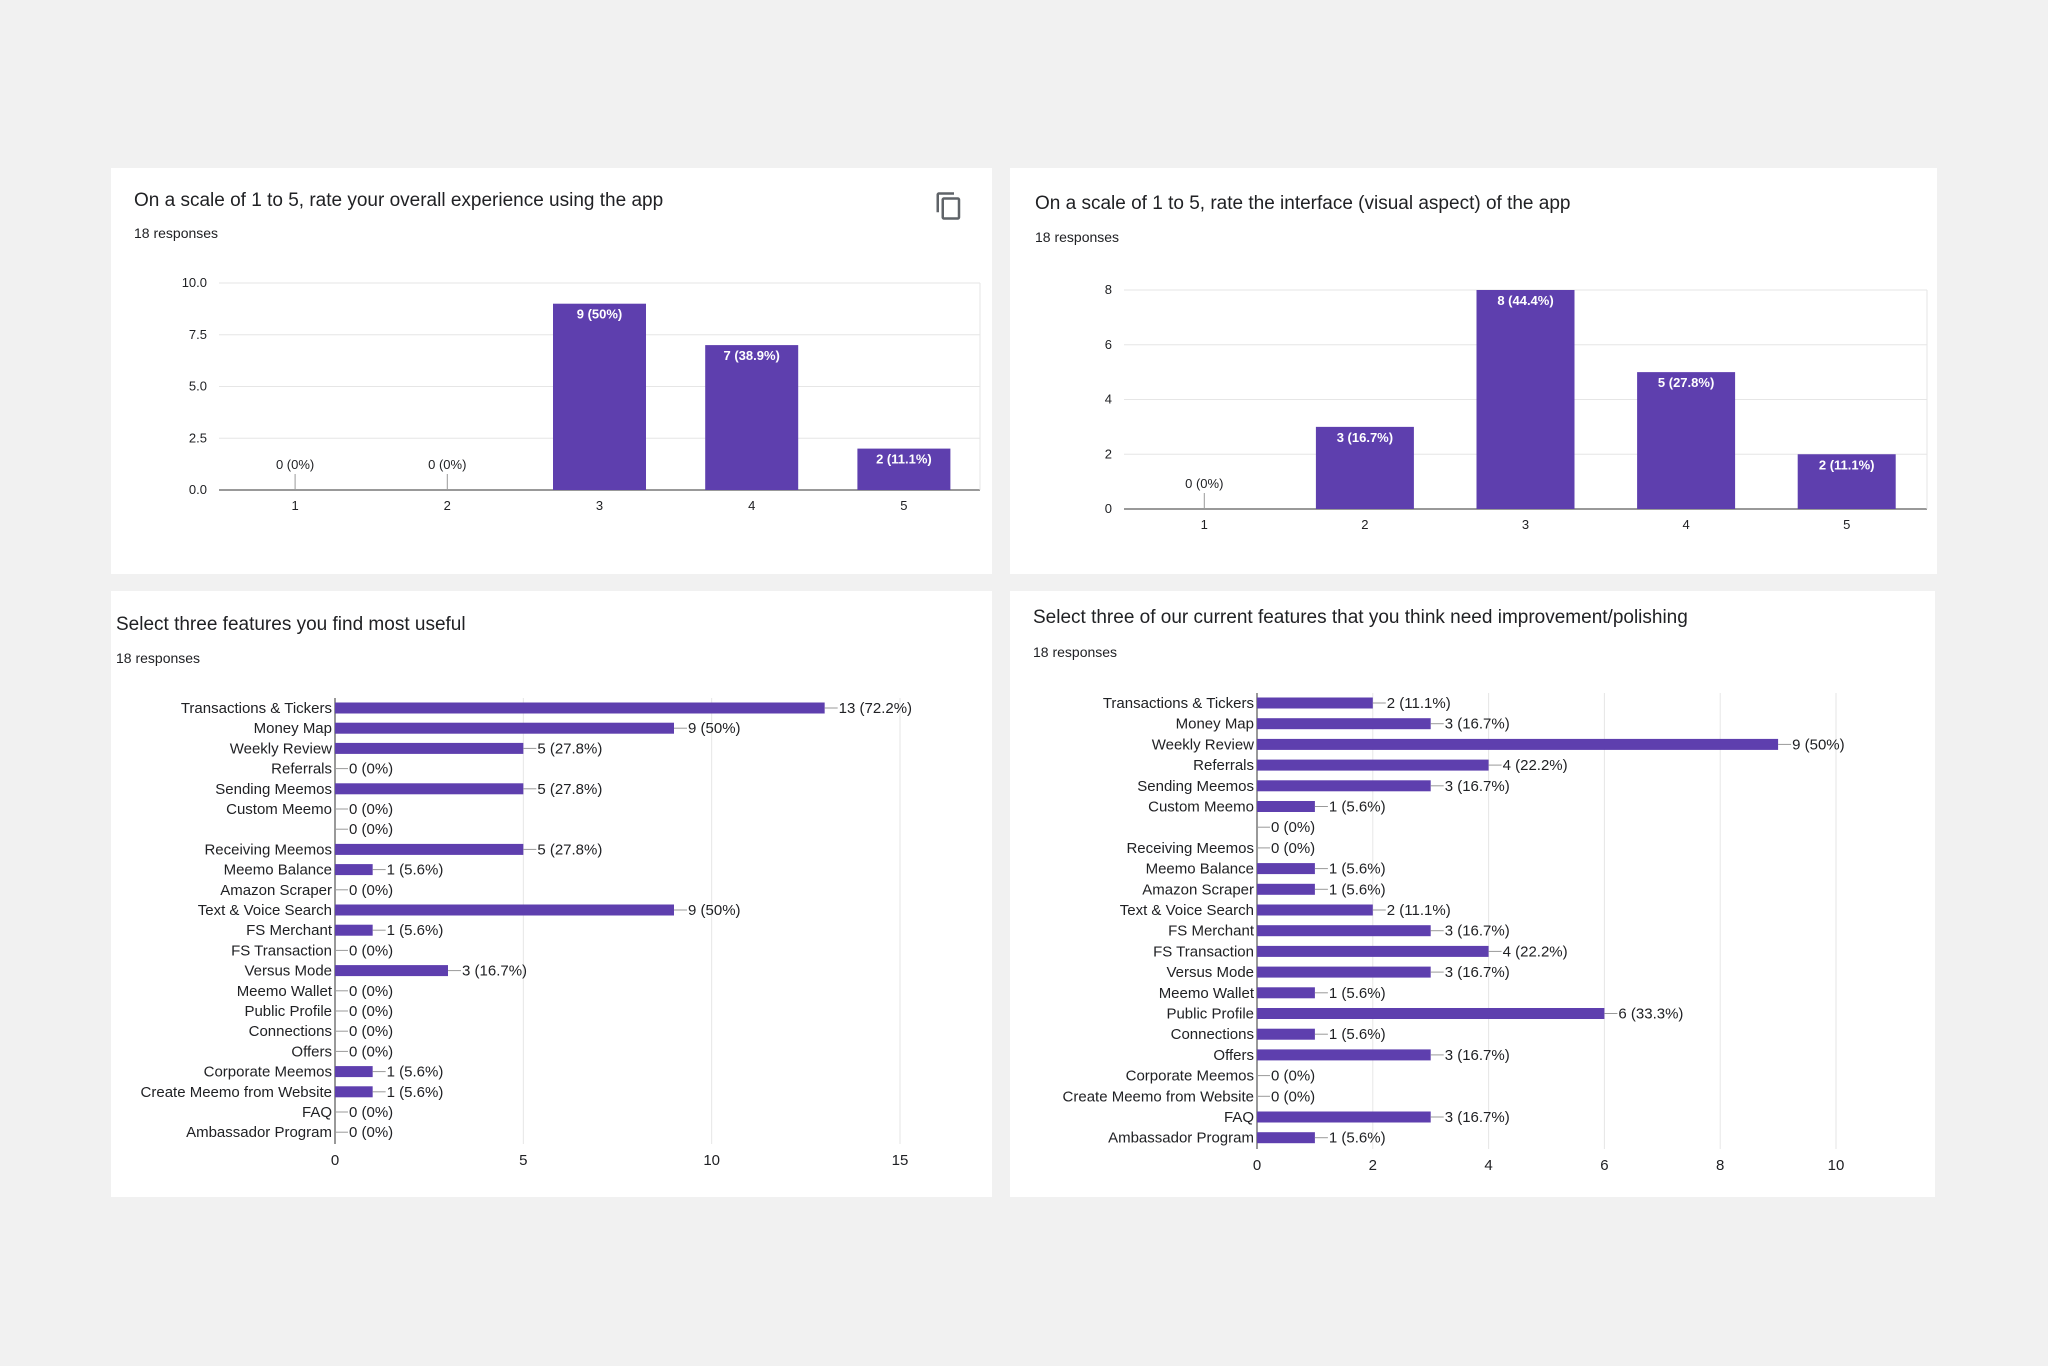  I want to click on copy-icon, so click(949, 206).